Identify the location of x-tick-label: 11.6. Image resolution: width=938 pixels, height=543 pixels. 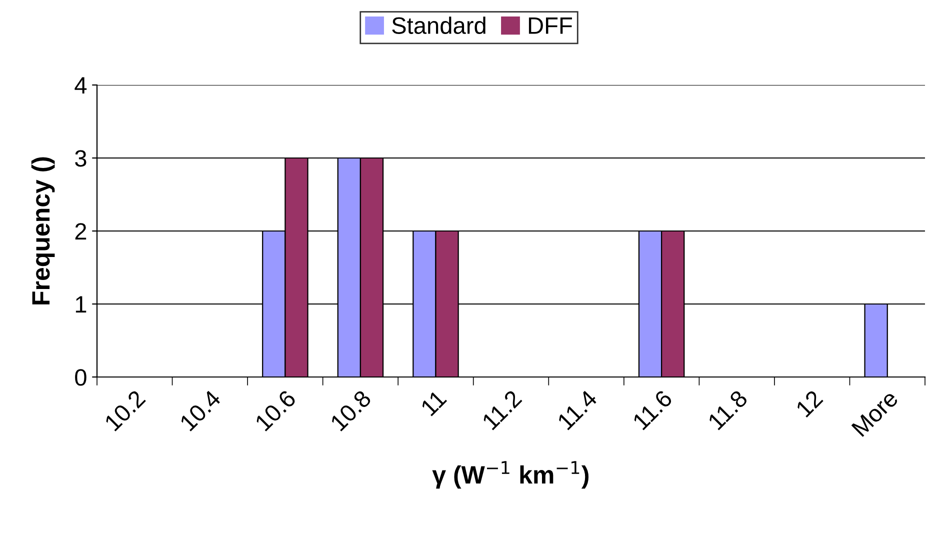
(653, 409).